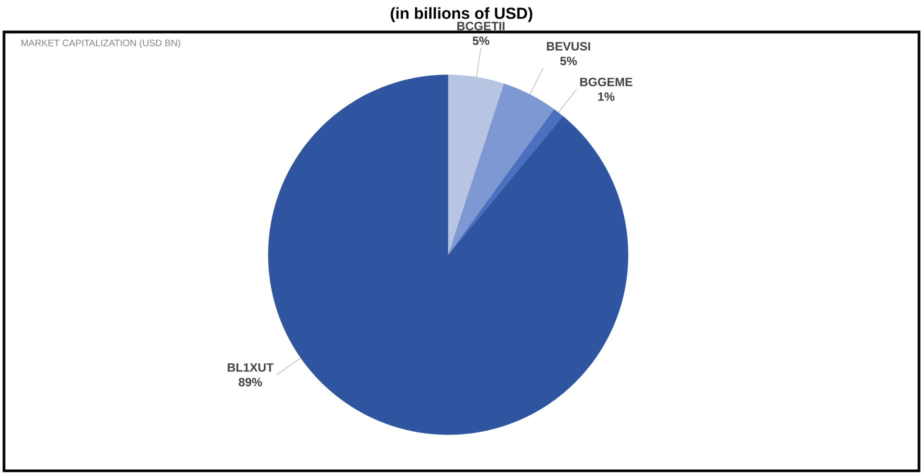  What do you see at coordinates (251, 367) in the screenshot?
I see `slice-label: BL1XUT` at bounding box center [251, 367].